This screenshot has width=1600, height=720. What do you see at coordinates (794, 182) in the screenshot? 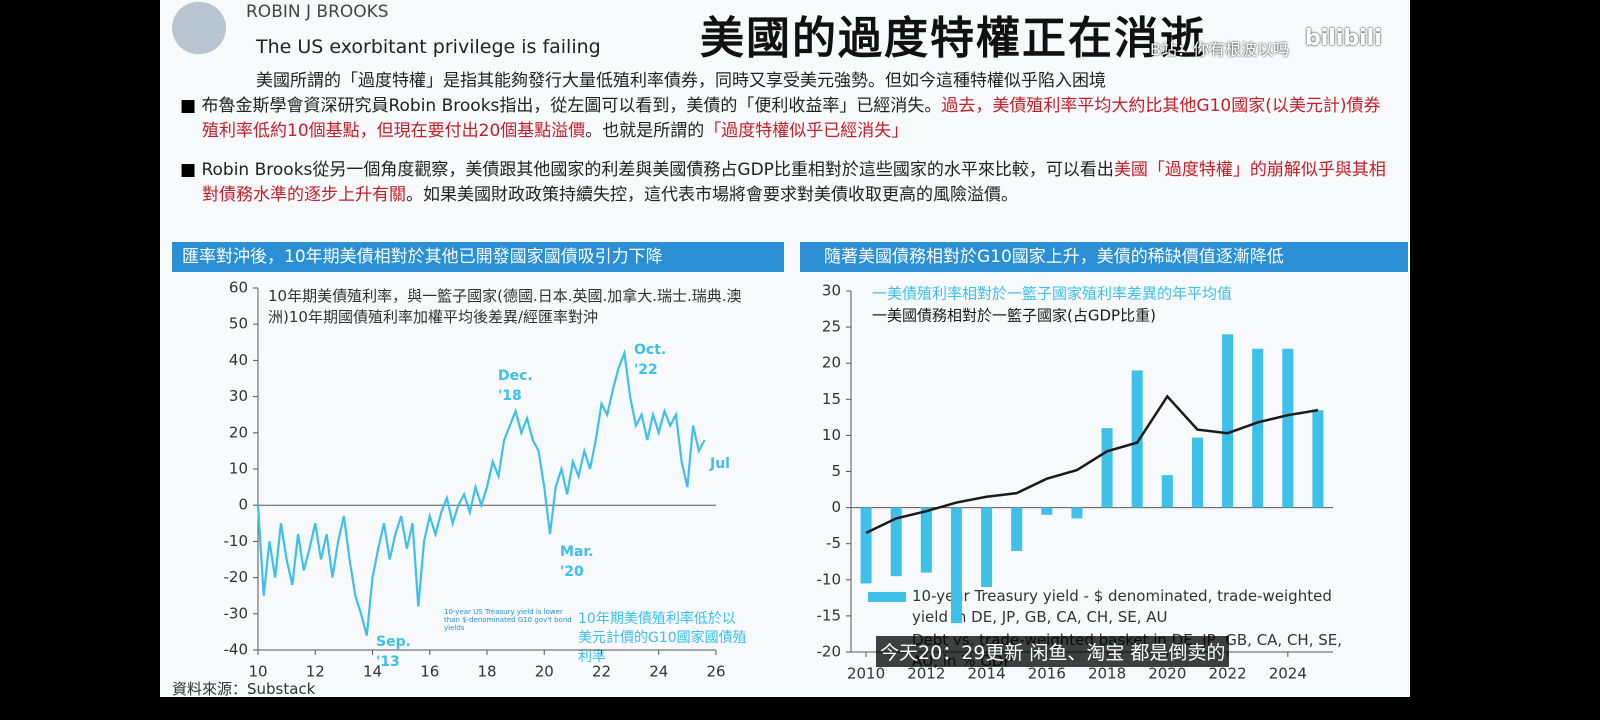
I see `bullet-text: 美國「過度特權」的崩解似乎與其相對債務水準的逐步上升有關` at bounding box center [794, 182].